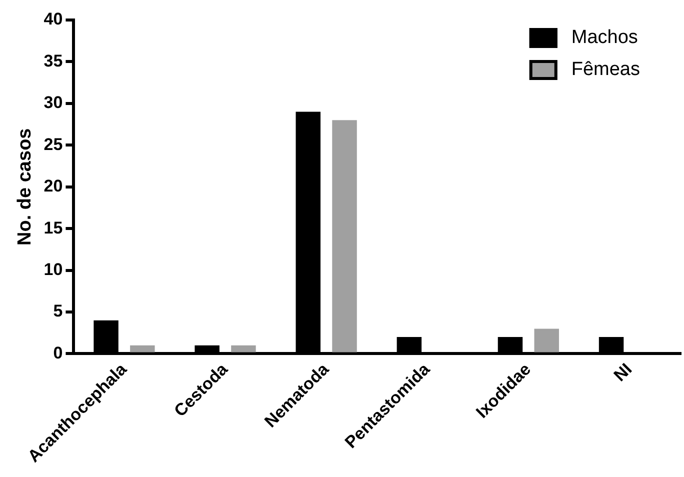 The height and width of the screenshot is (477, 684). I want to click on legend-label: Fêmeas, so click(605, 69).